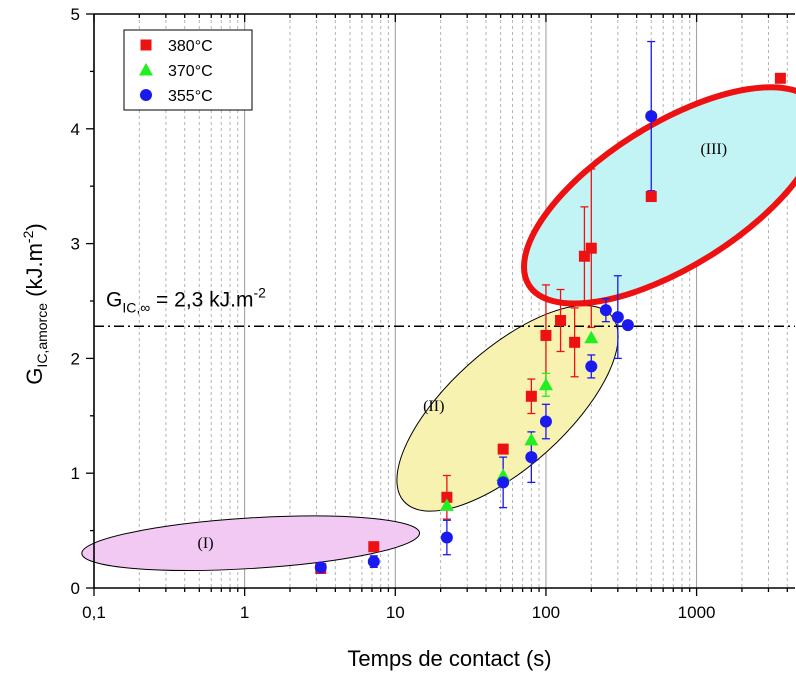  I want to click on reference-label-sub: IC,∞, so click(136, 307).